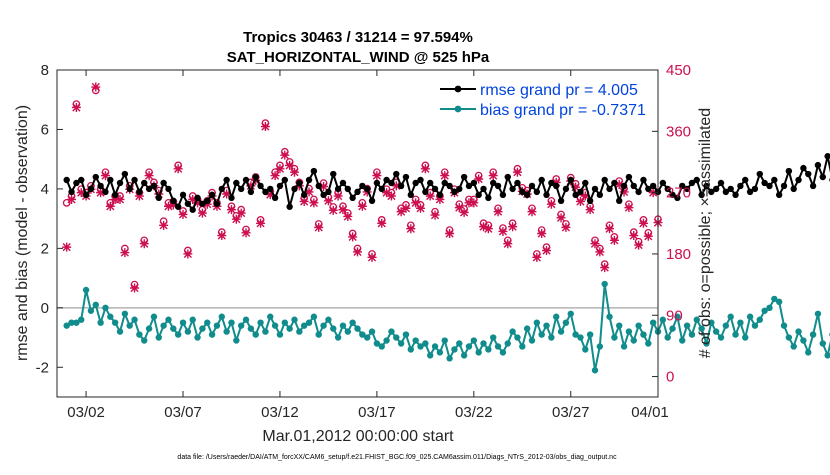  Describe the element at coordinates (42, 367) in the screenshot. I see `y-tick-label: -2` at that location.